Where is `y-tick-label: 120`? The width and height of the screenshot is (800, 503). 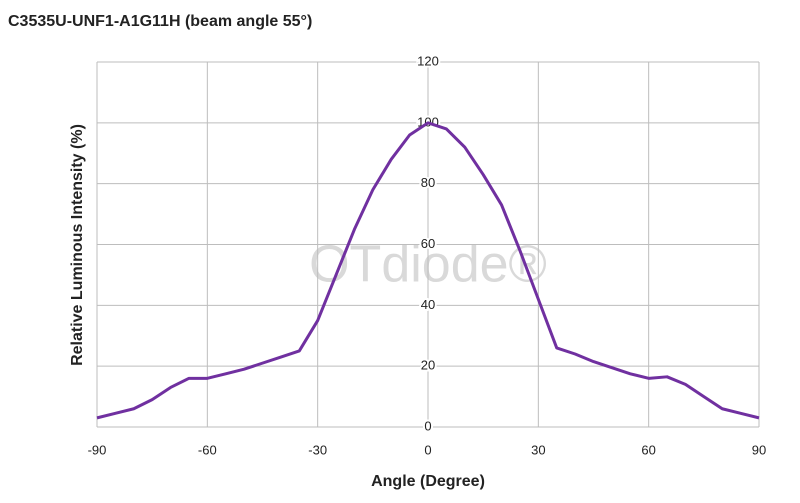
y-tick-label: 120 is located at coordinates (428, 60).